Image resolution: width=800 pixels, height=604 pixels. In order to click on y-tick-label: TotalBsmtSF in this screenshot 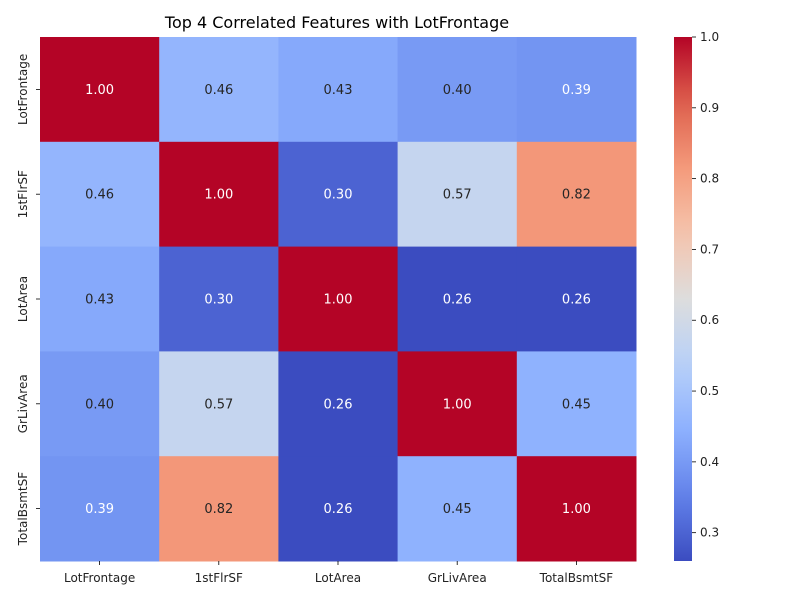, I will do `click(23, 509)`.